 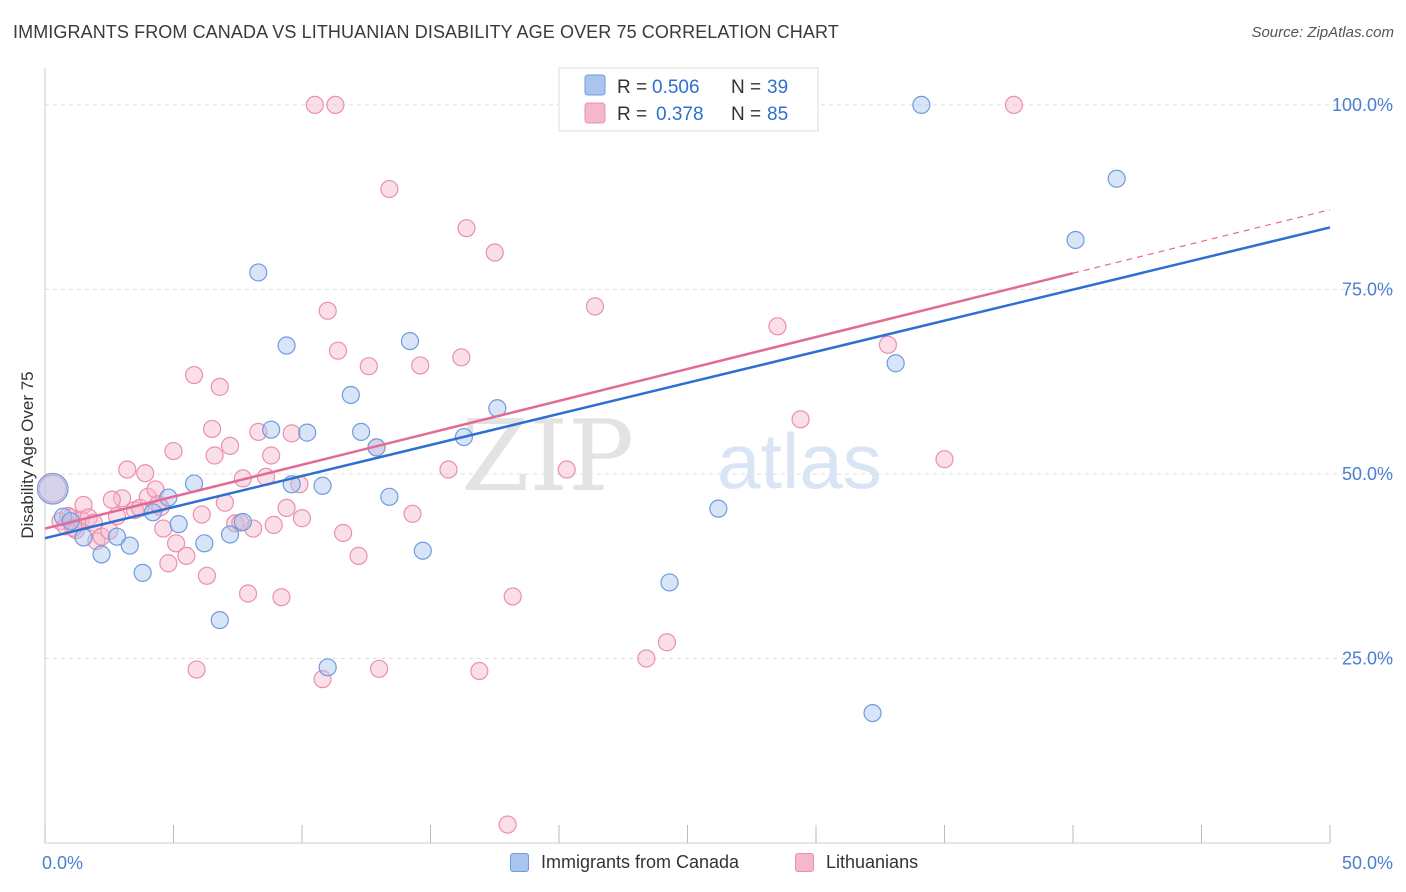 What do you see at coordinates (62, 863) in the screenshot?
I see `x-tick-label: 0.0%` at bounding box center [62, 863].